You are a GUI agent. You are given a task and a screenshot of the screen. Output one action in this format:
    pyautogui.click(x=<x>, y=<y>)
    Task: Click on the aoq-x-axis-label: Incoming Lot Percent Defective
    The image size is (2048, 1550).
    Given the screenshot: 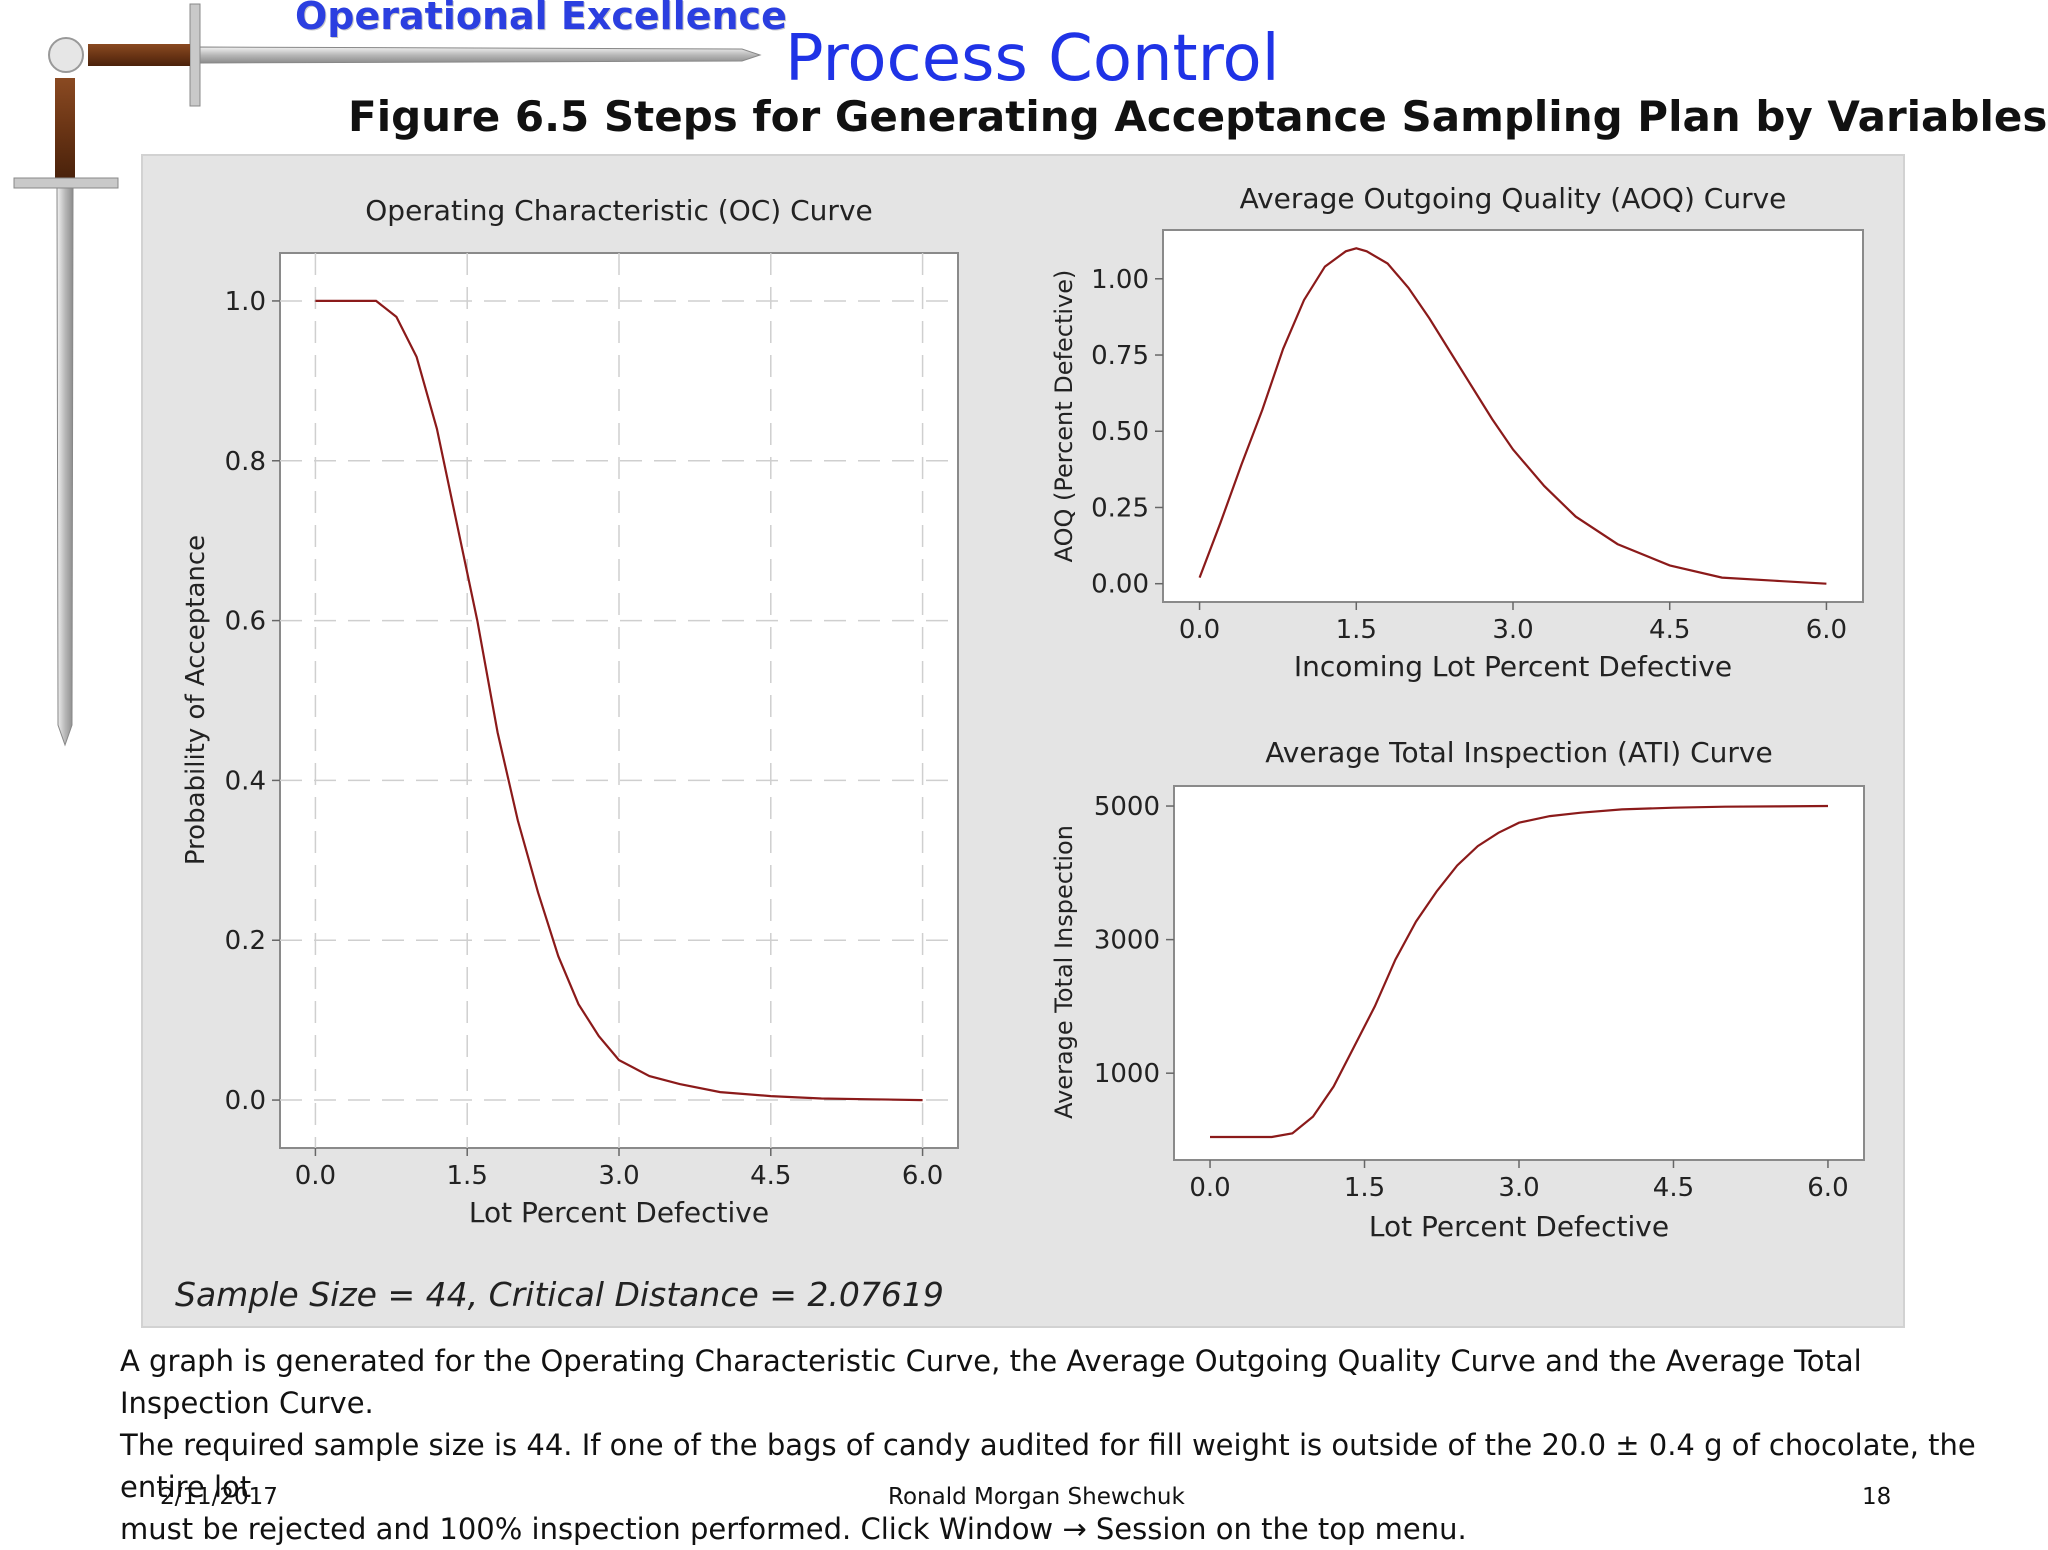 What is the action you would take?
    pyautogui.click(x=1513, y=666)
    